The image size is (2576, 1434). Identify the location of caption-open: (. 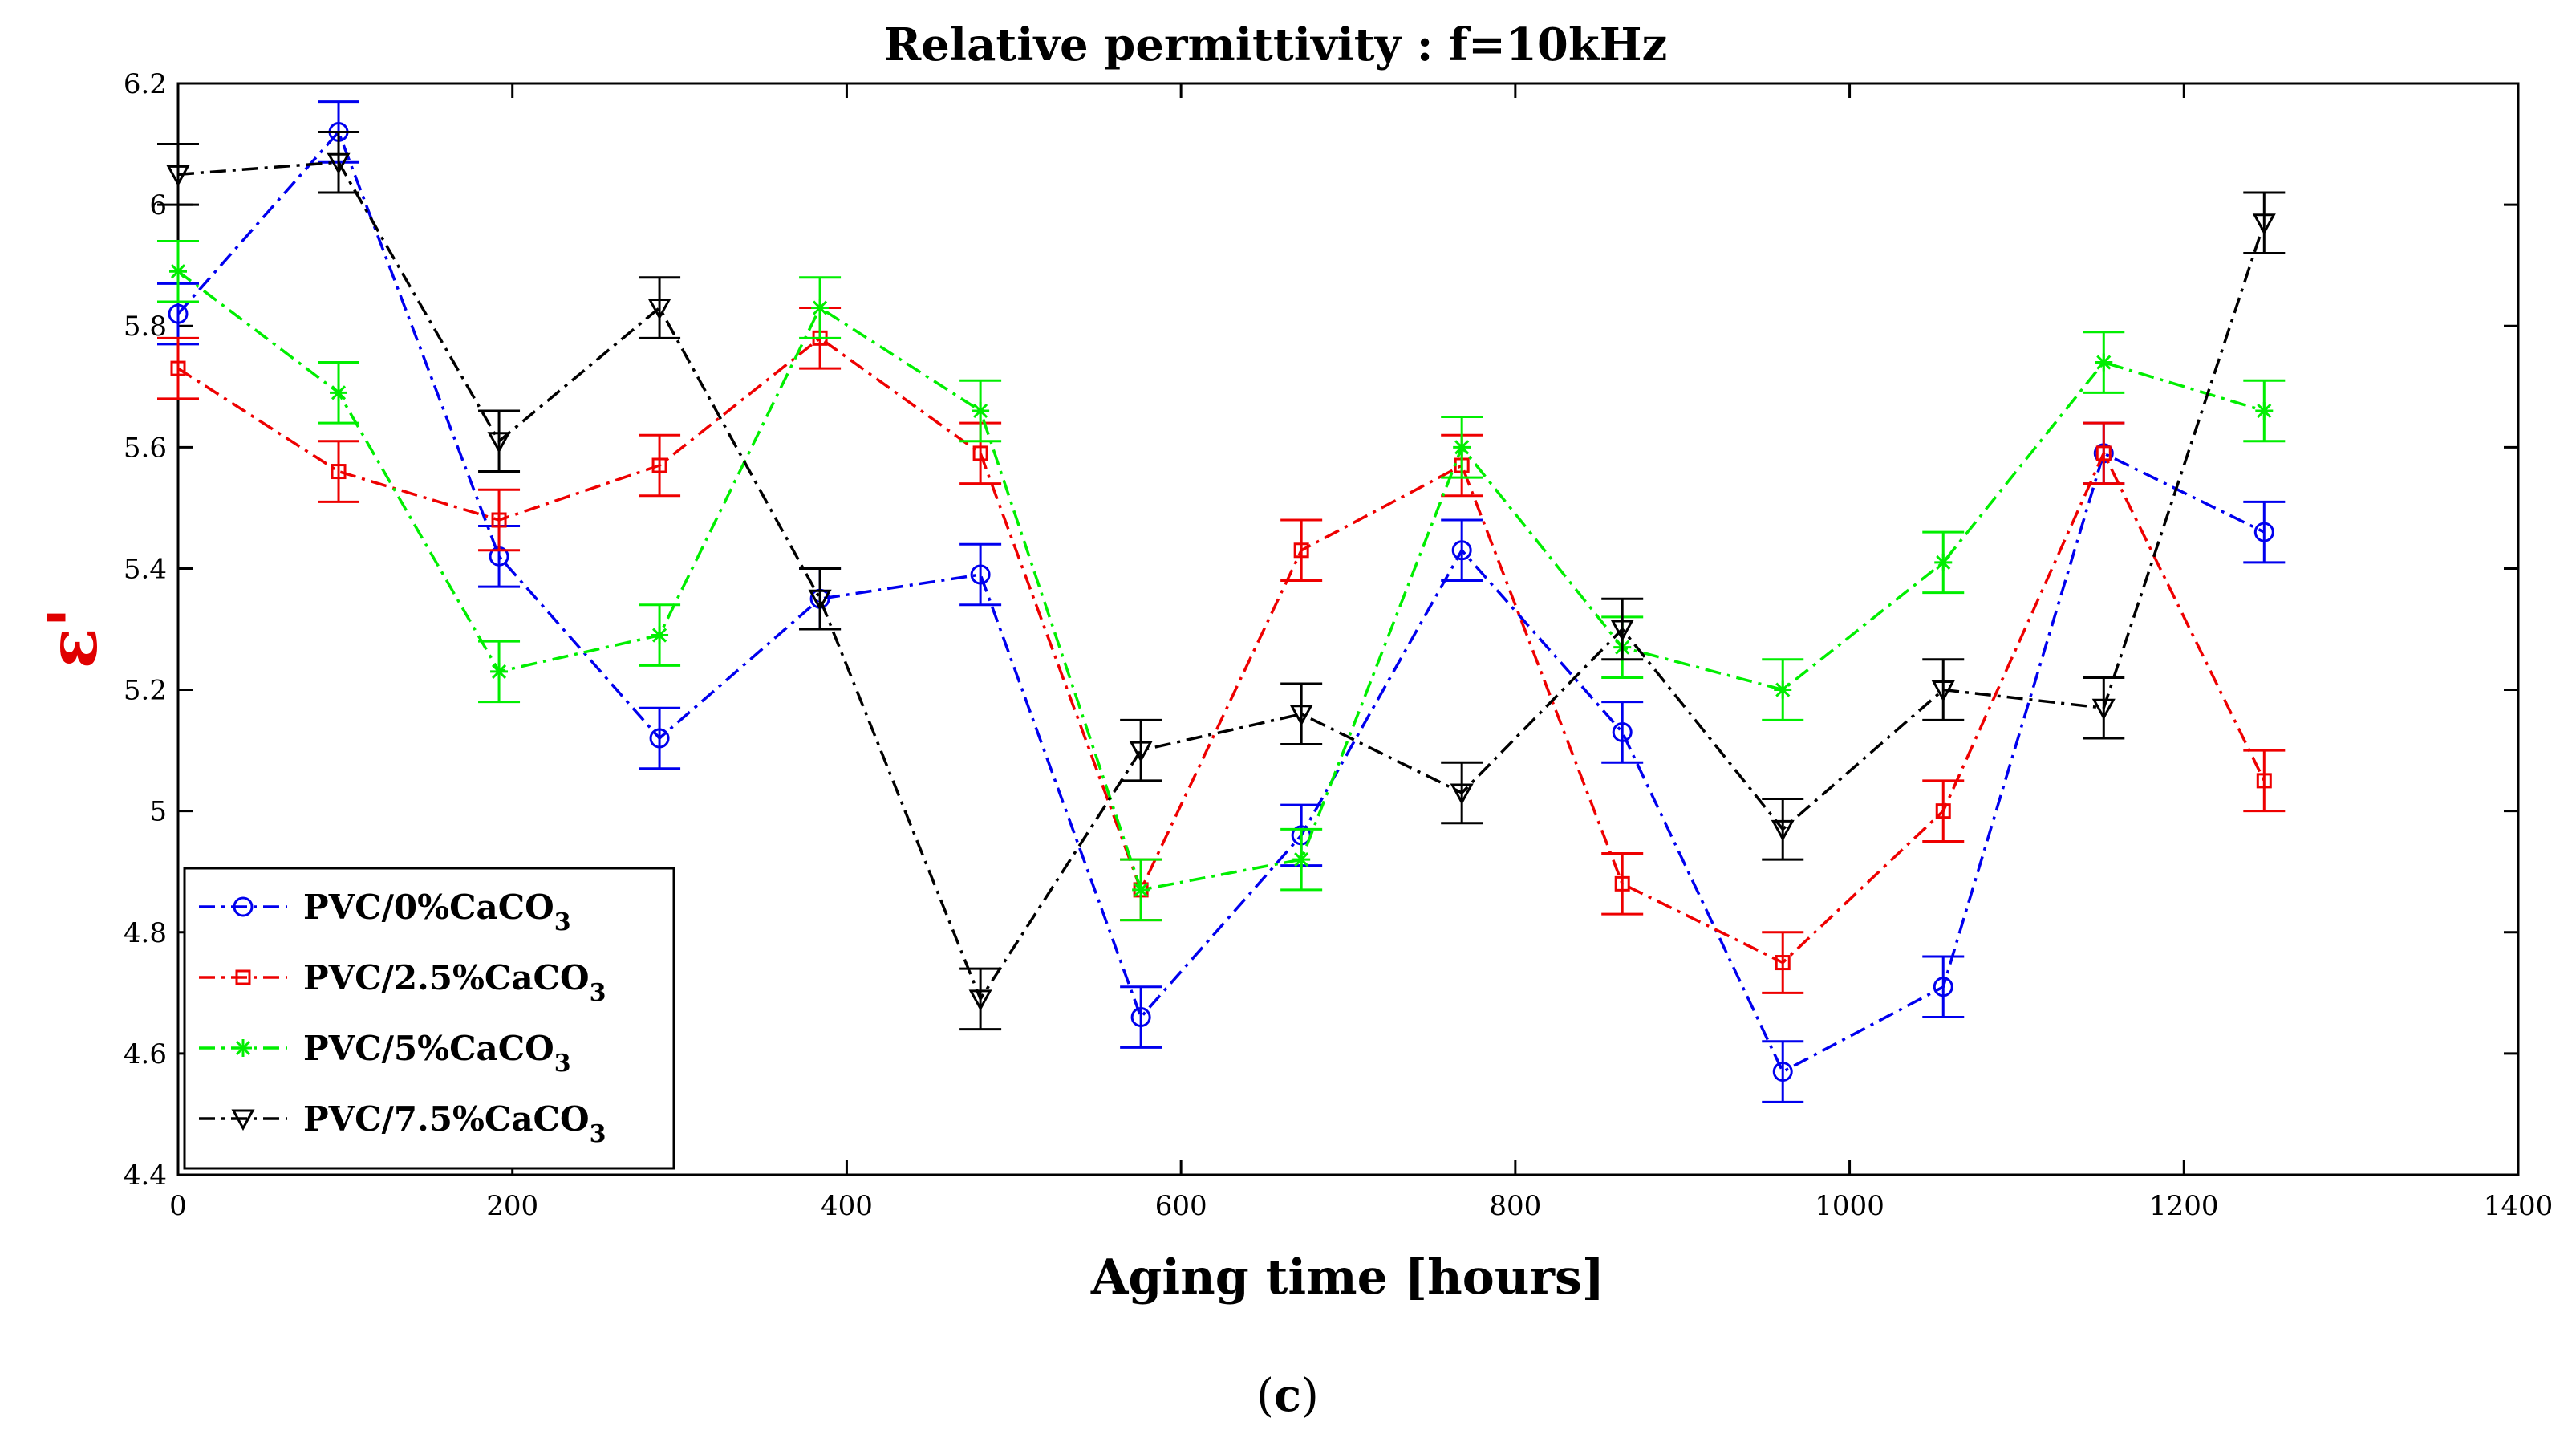
(1265, 1396).